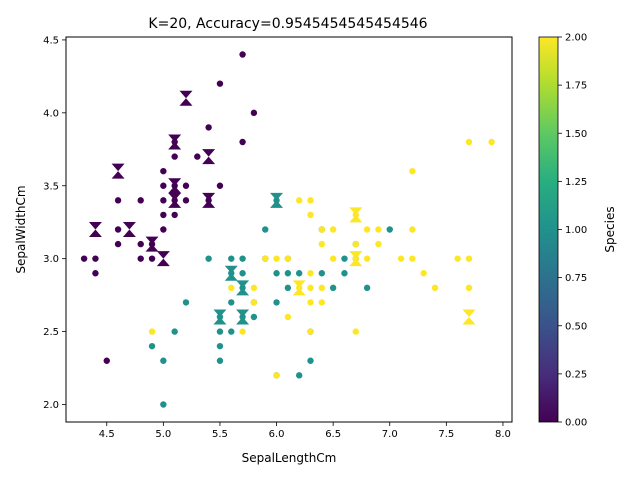  Describe the element at coordinates (446, 434) in the screenshot. I see `x-tick-label: 7.5` at that location.